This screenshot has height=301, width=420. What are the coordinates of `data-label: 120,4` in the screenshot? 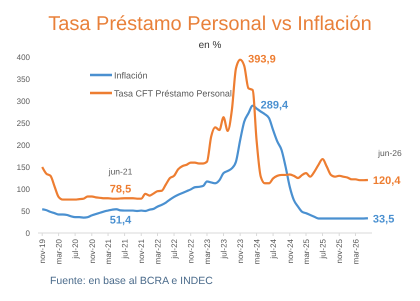 It's located at (387, 181).